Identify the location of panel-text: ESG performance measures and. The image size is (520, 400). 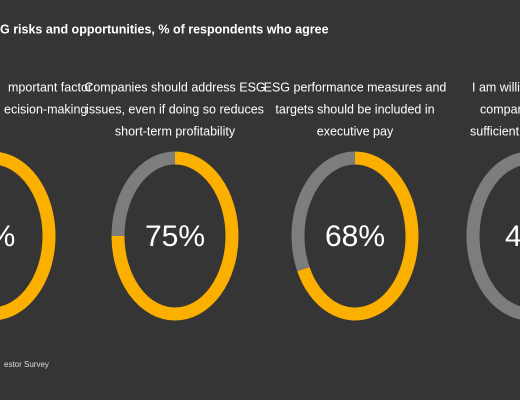
(355, 87).